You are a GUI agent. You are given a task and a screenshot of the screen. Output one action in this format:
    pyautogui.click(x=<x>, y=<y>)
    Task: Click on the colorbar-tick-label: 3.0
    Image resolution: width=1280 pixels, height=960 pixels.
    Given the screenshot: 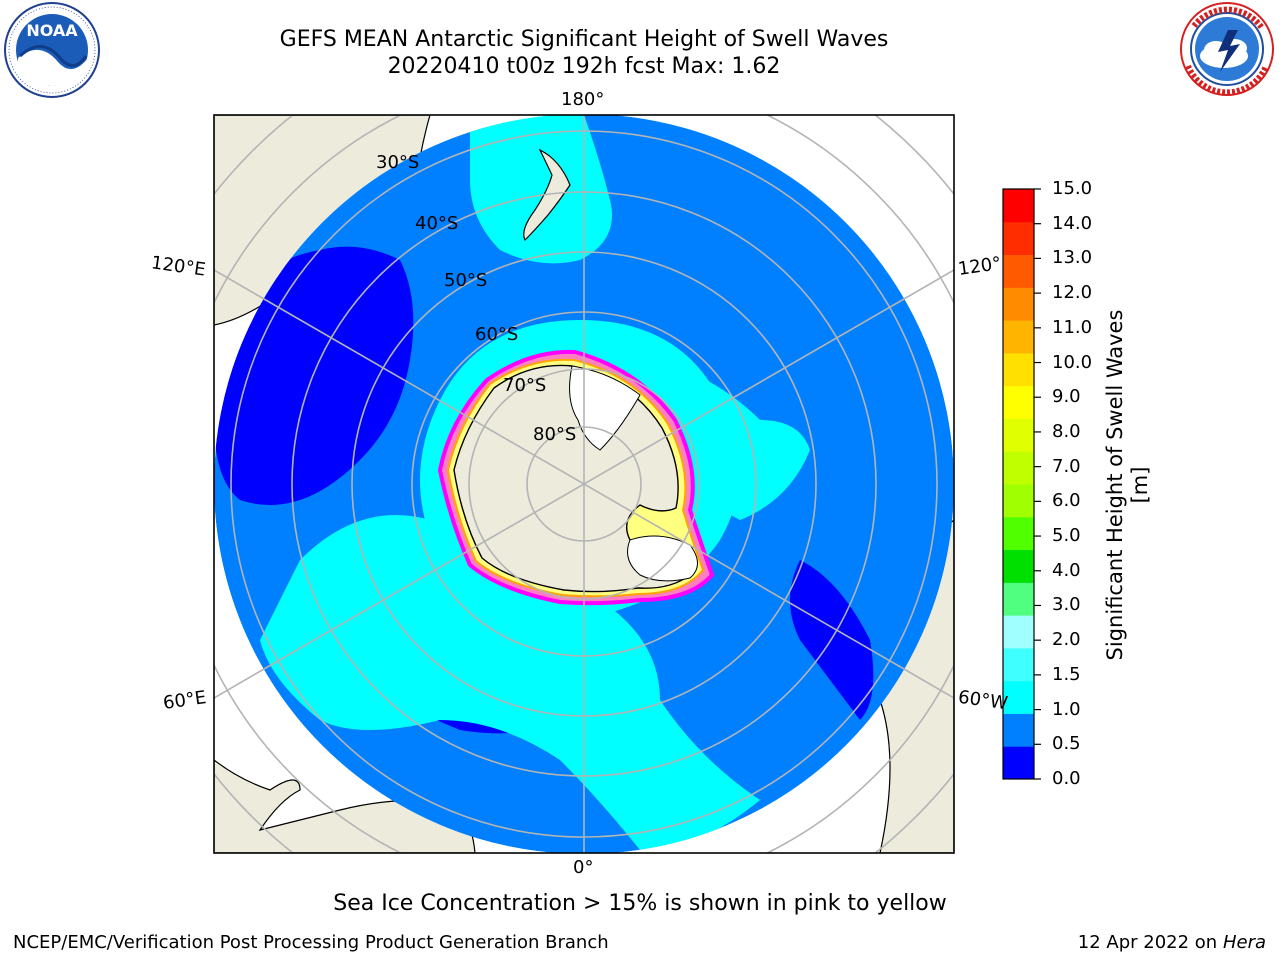 What is the action you would take?
    pyautogui.click(x=1066, y=605)
    